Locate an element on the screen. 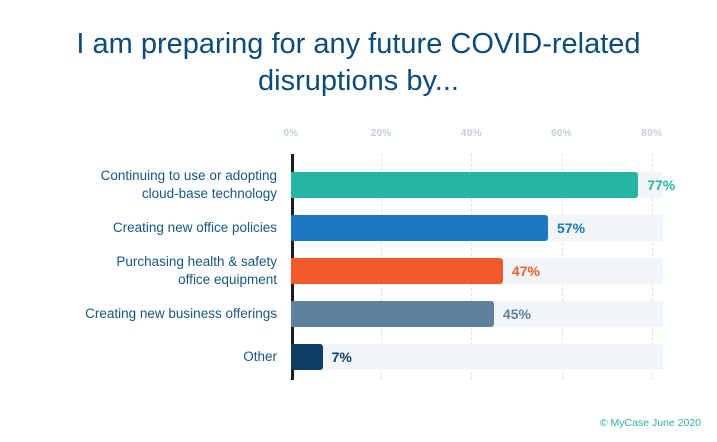 The width and height of the screenshot is (717, 442). bar-area: 7% is located at coordinates (477, 356).